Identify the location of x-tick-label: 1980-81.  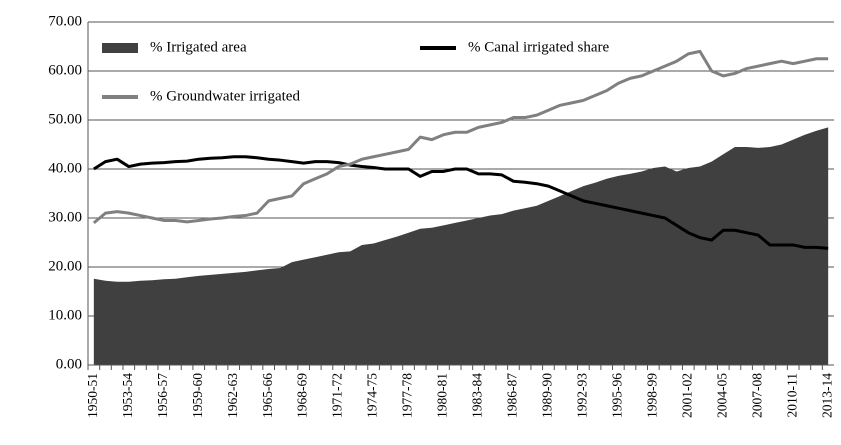
(442, 395).